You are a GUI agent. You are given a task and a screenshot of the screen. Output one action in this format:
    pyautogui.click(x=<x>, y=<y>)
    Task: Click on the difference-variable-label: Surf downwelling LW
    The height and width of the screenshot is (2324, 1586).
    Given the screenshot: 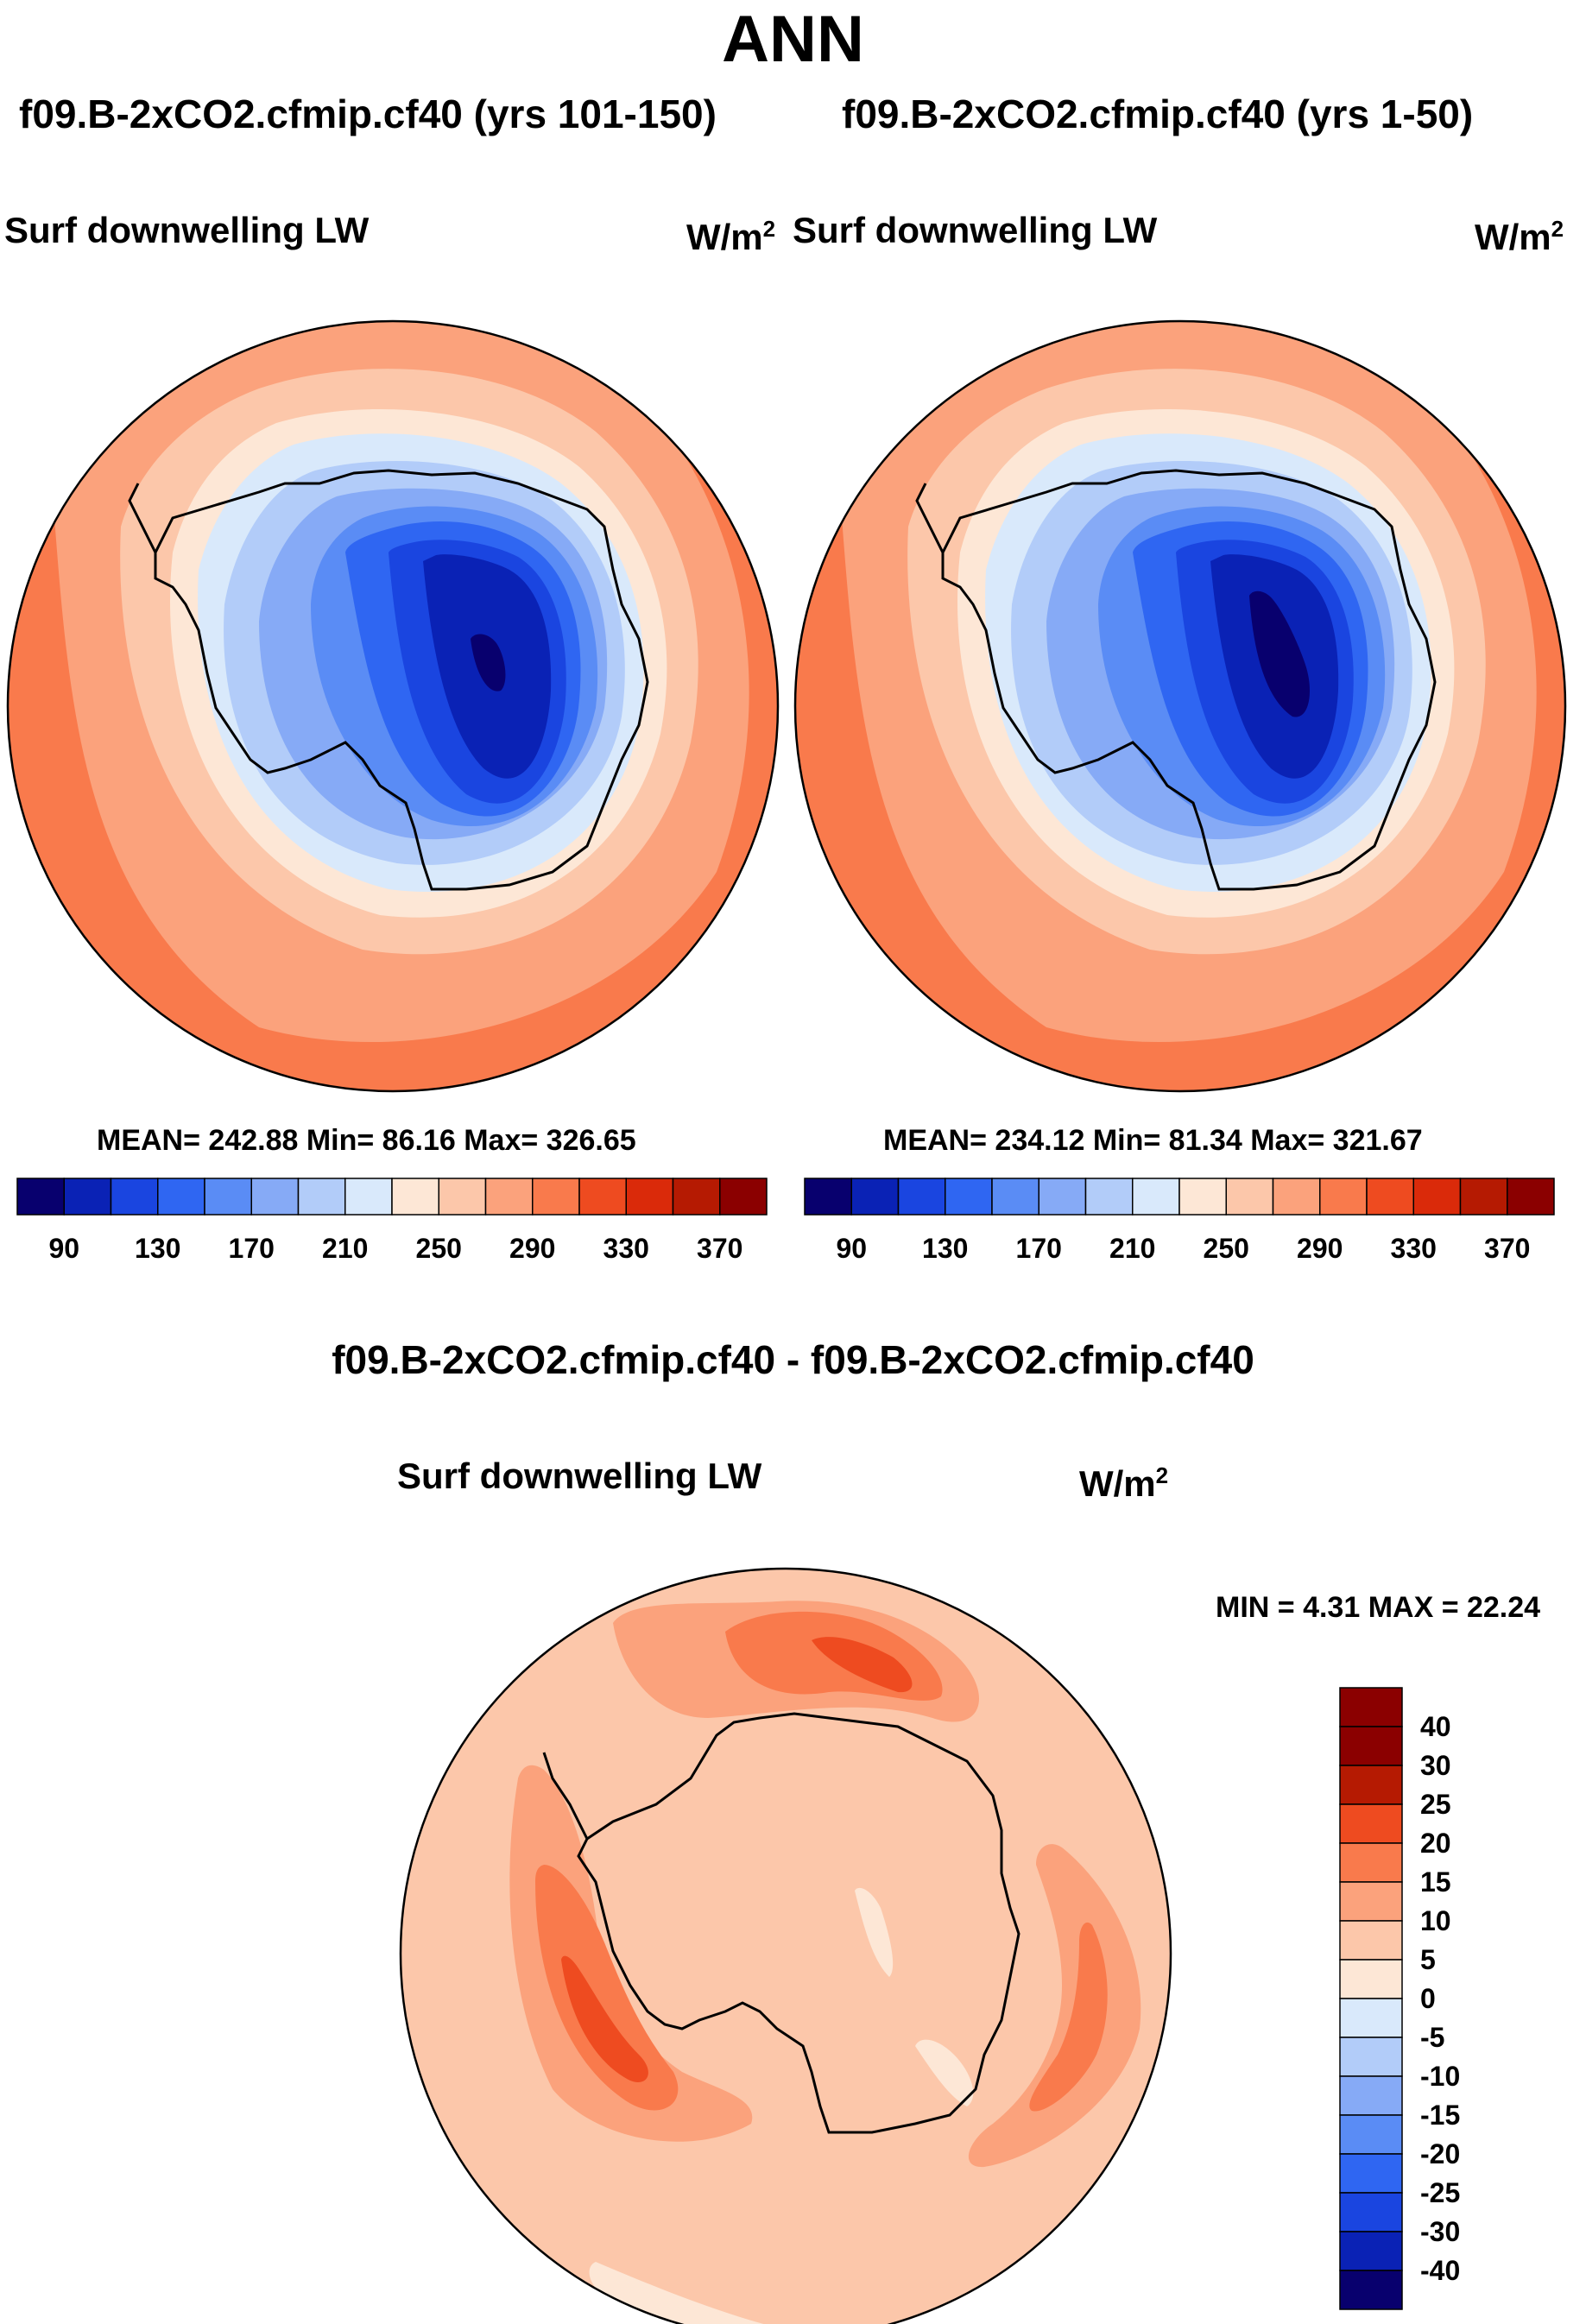 What is the action you would take?
    pyautogui.click(x=579, y=1476)
    